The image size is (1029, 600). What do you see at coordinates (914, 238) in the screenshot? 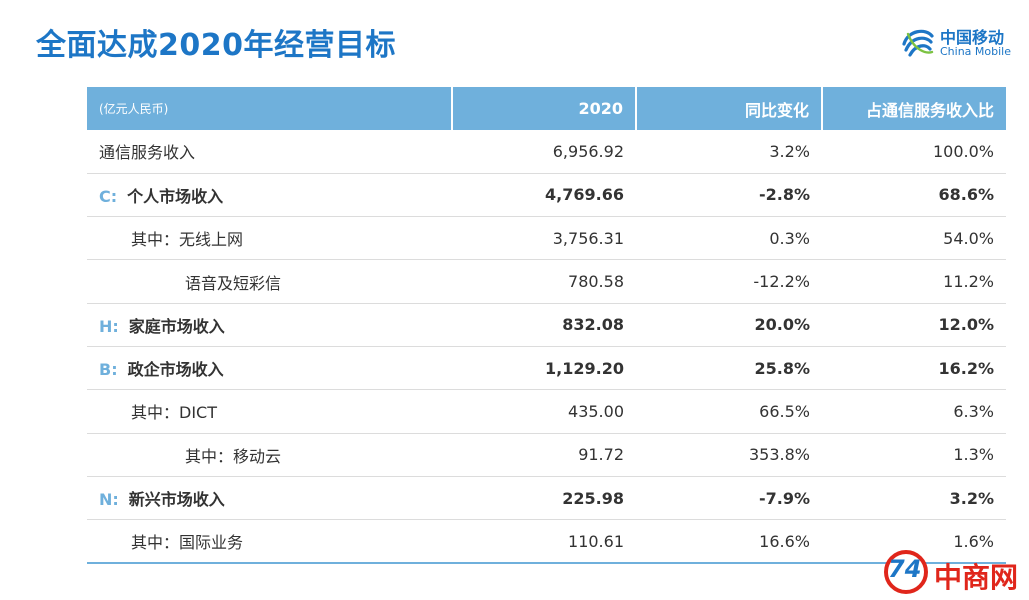
I see `revenue-share-cell: 54.0%` at bounding box center [914, 238].